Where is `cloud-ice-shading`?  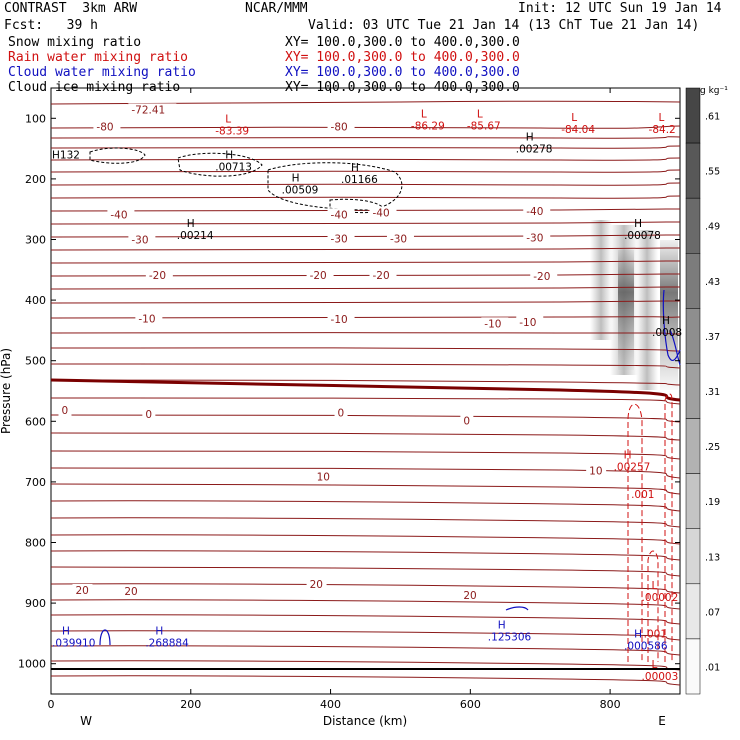
cloud-ice-shading is located at coordinates (634, 305).